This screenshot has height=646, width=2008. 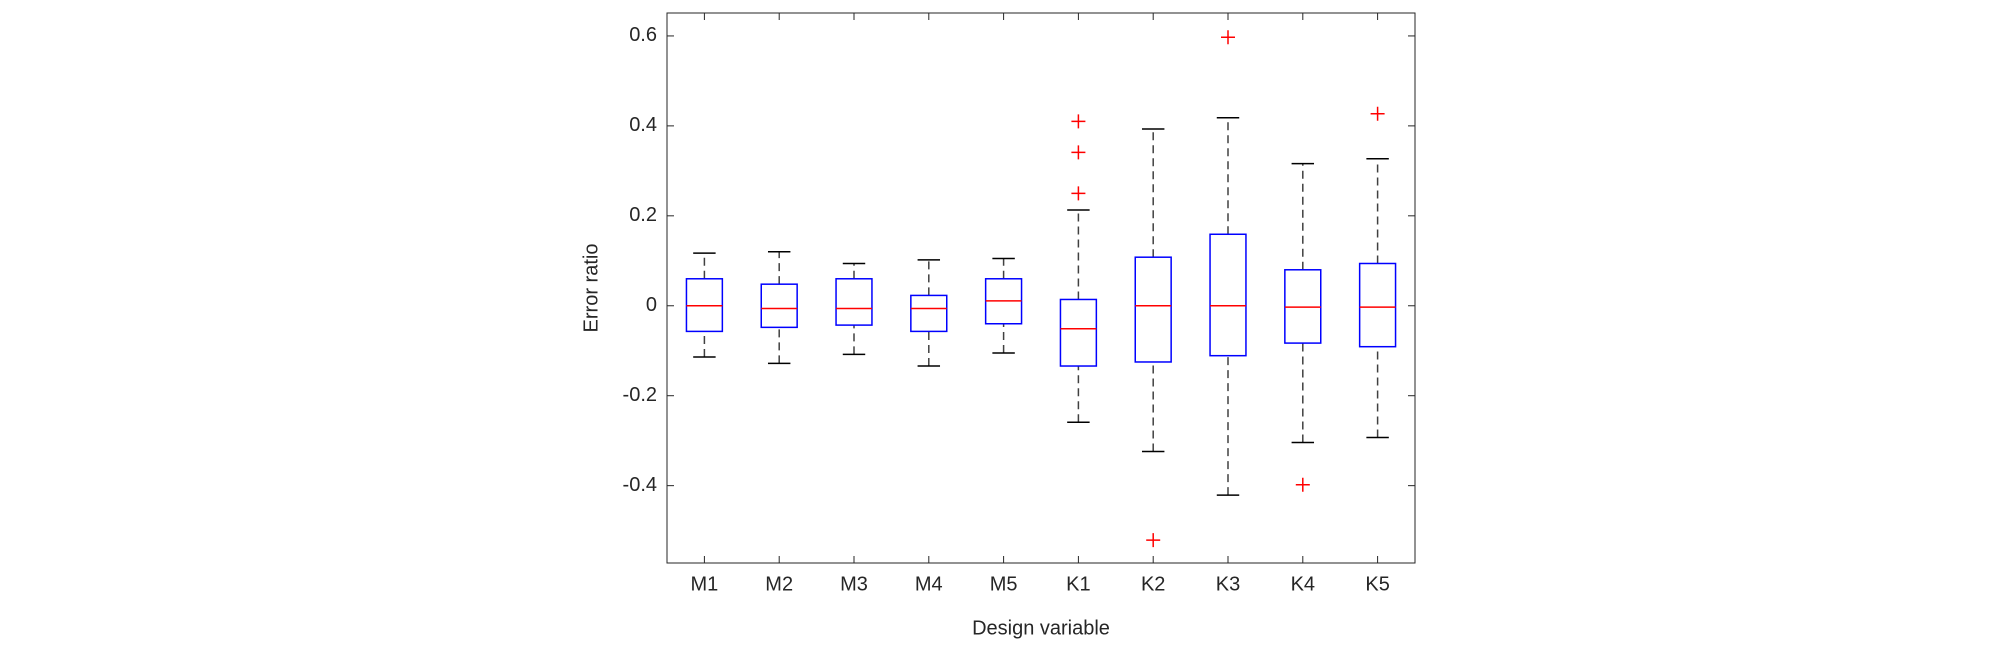 What do you see at coordinates (640, 485) in the screenshot?
I see `y-tick-label: -0.4` at bounding box center [640, 485].